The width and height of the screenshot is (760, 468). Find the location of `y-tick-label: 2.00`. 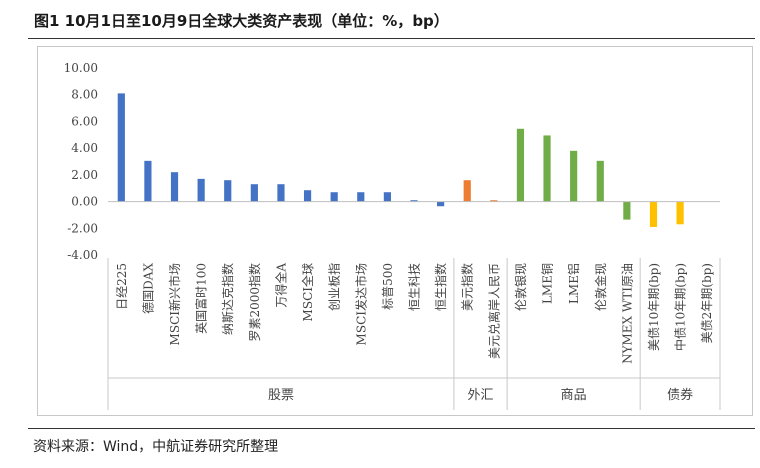

y-tick-label: 2.00 is located at coordinates (84, 175).